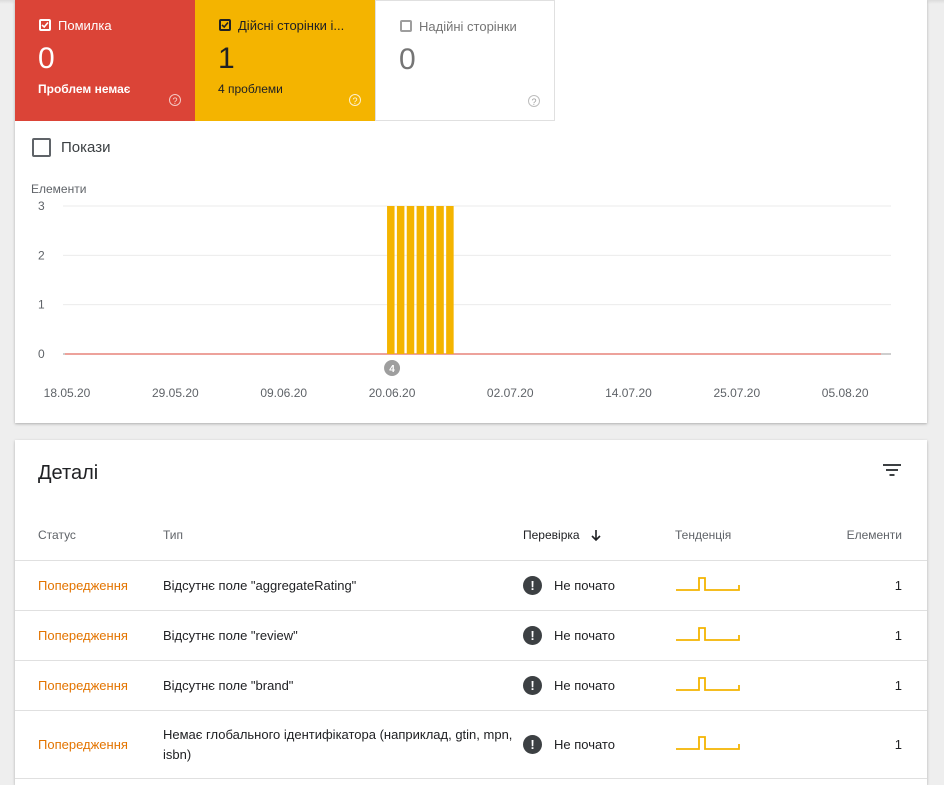  I want to click on annotation-label: 4, so click(392, 369).